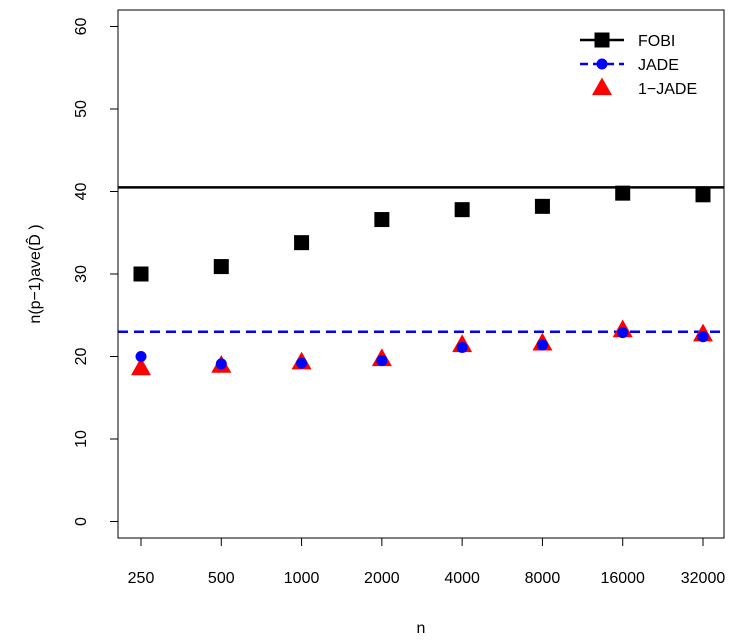  What do you see at coordinates (462, 578) in the screenshot?
I see `x-tick-label: 4000` at bounding box center [462, 578].